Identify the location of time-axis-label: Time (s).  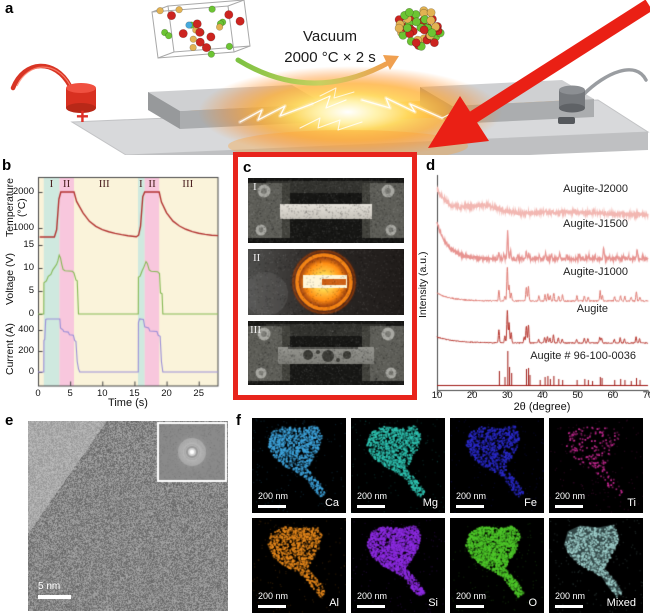
(128, 403).